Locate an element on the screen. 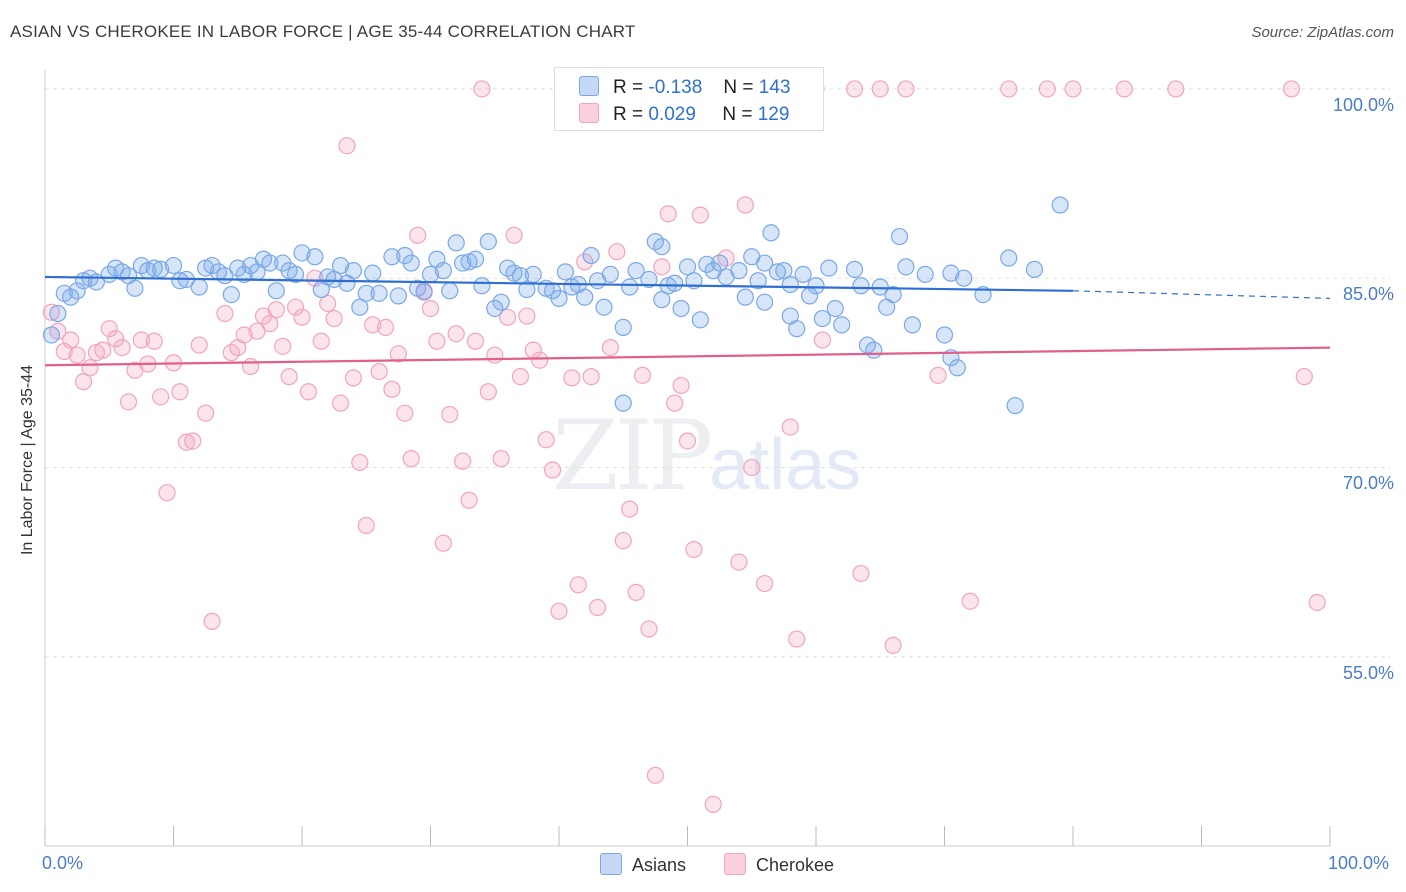 The width and height of the screenshot is (1406, 892). asians-r-label: R = is located at coordinates (628, 87).